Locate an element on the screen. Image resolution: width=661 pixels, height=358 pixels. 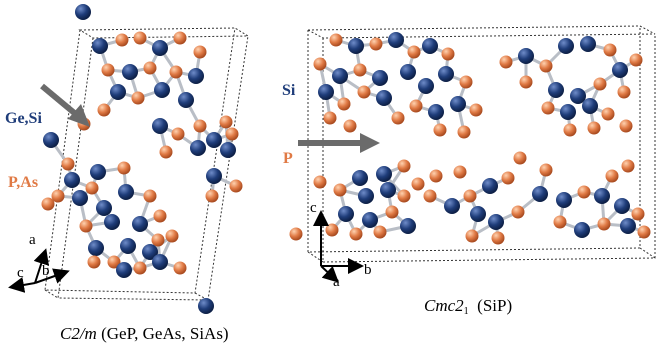
right-axis-c-label: c is located at coordinates (313, 208).